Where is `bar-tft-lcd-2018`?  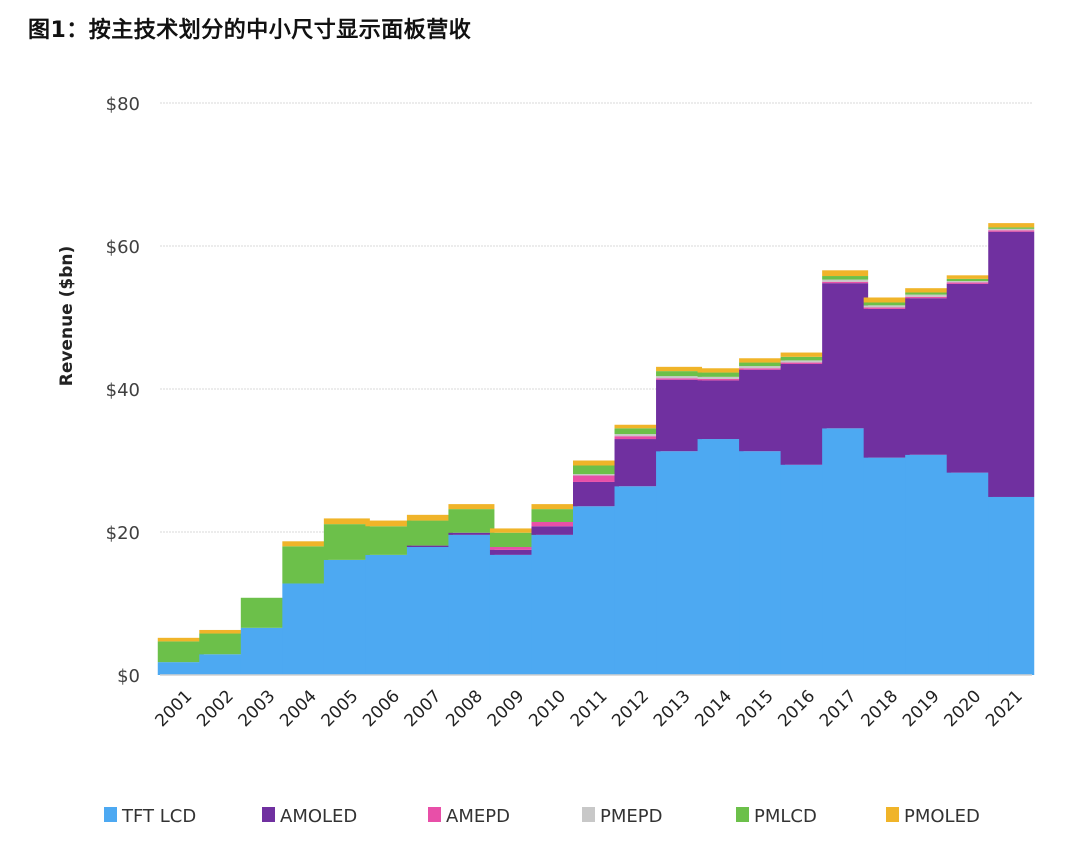 bar-tft-lcd-2018 is located at coordinates (886, 566).